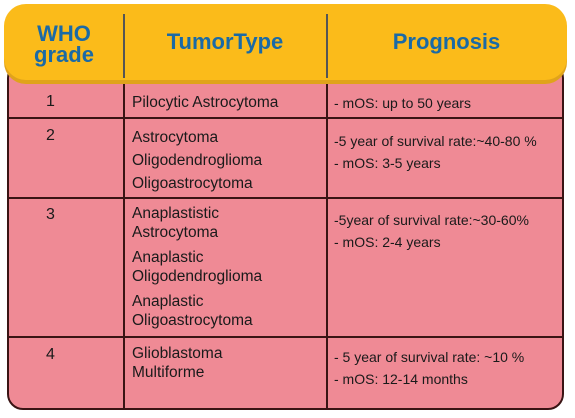  Describe the element at coordinates (431, 220) in the screenshot. I see `prognosis-line: -5year of survival rate:~30-60%` at that location.